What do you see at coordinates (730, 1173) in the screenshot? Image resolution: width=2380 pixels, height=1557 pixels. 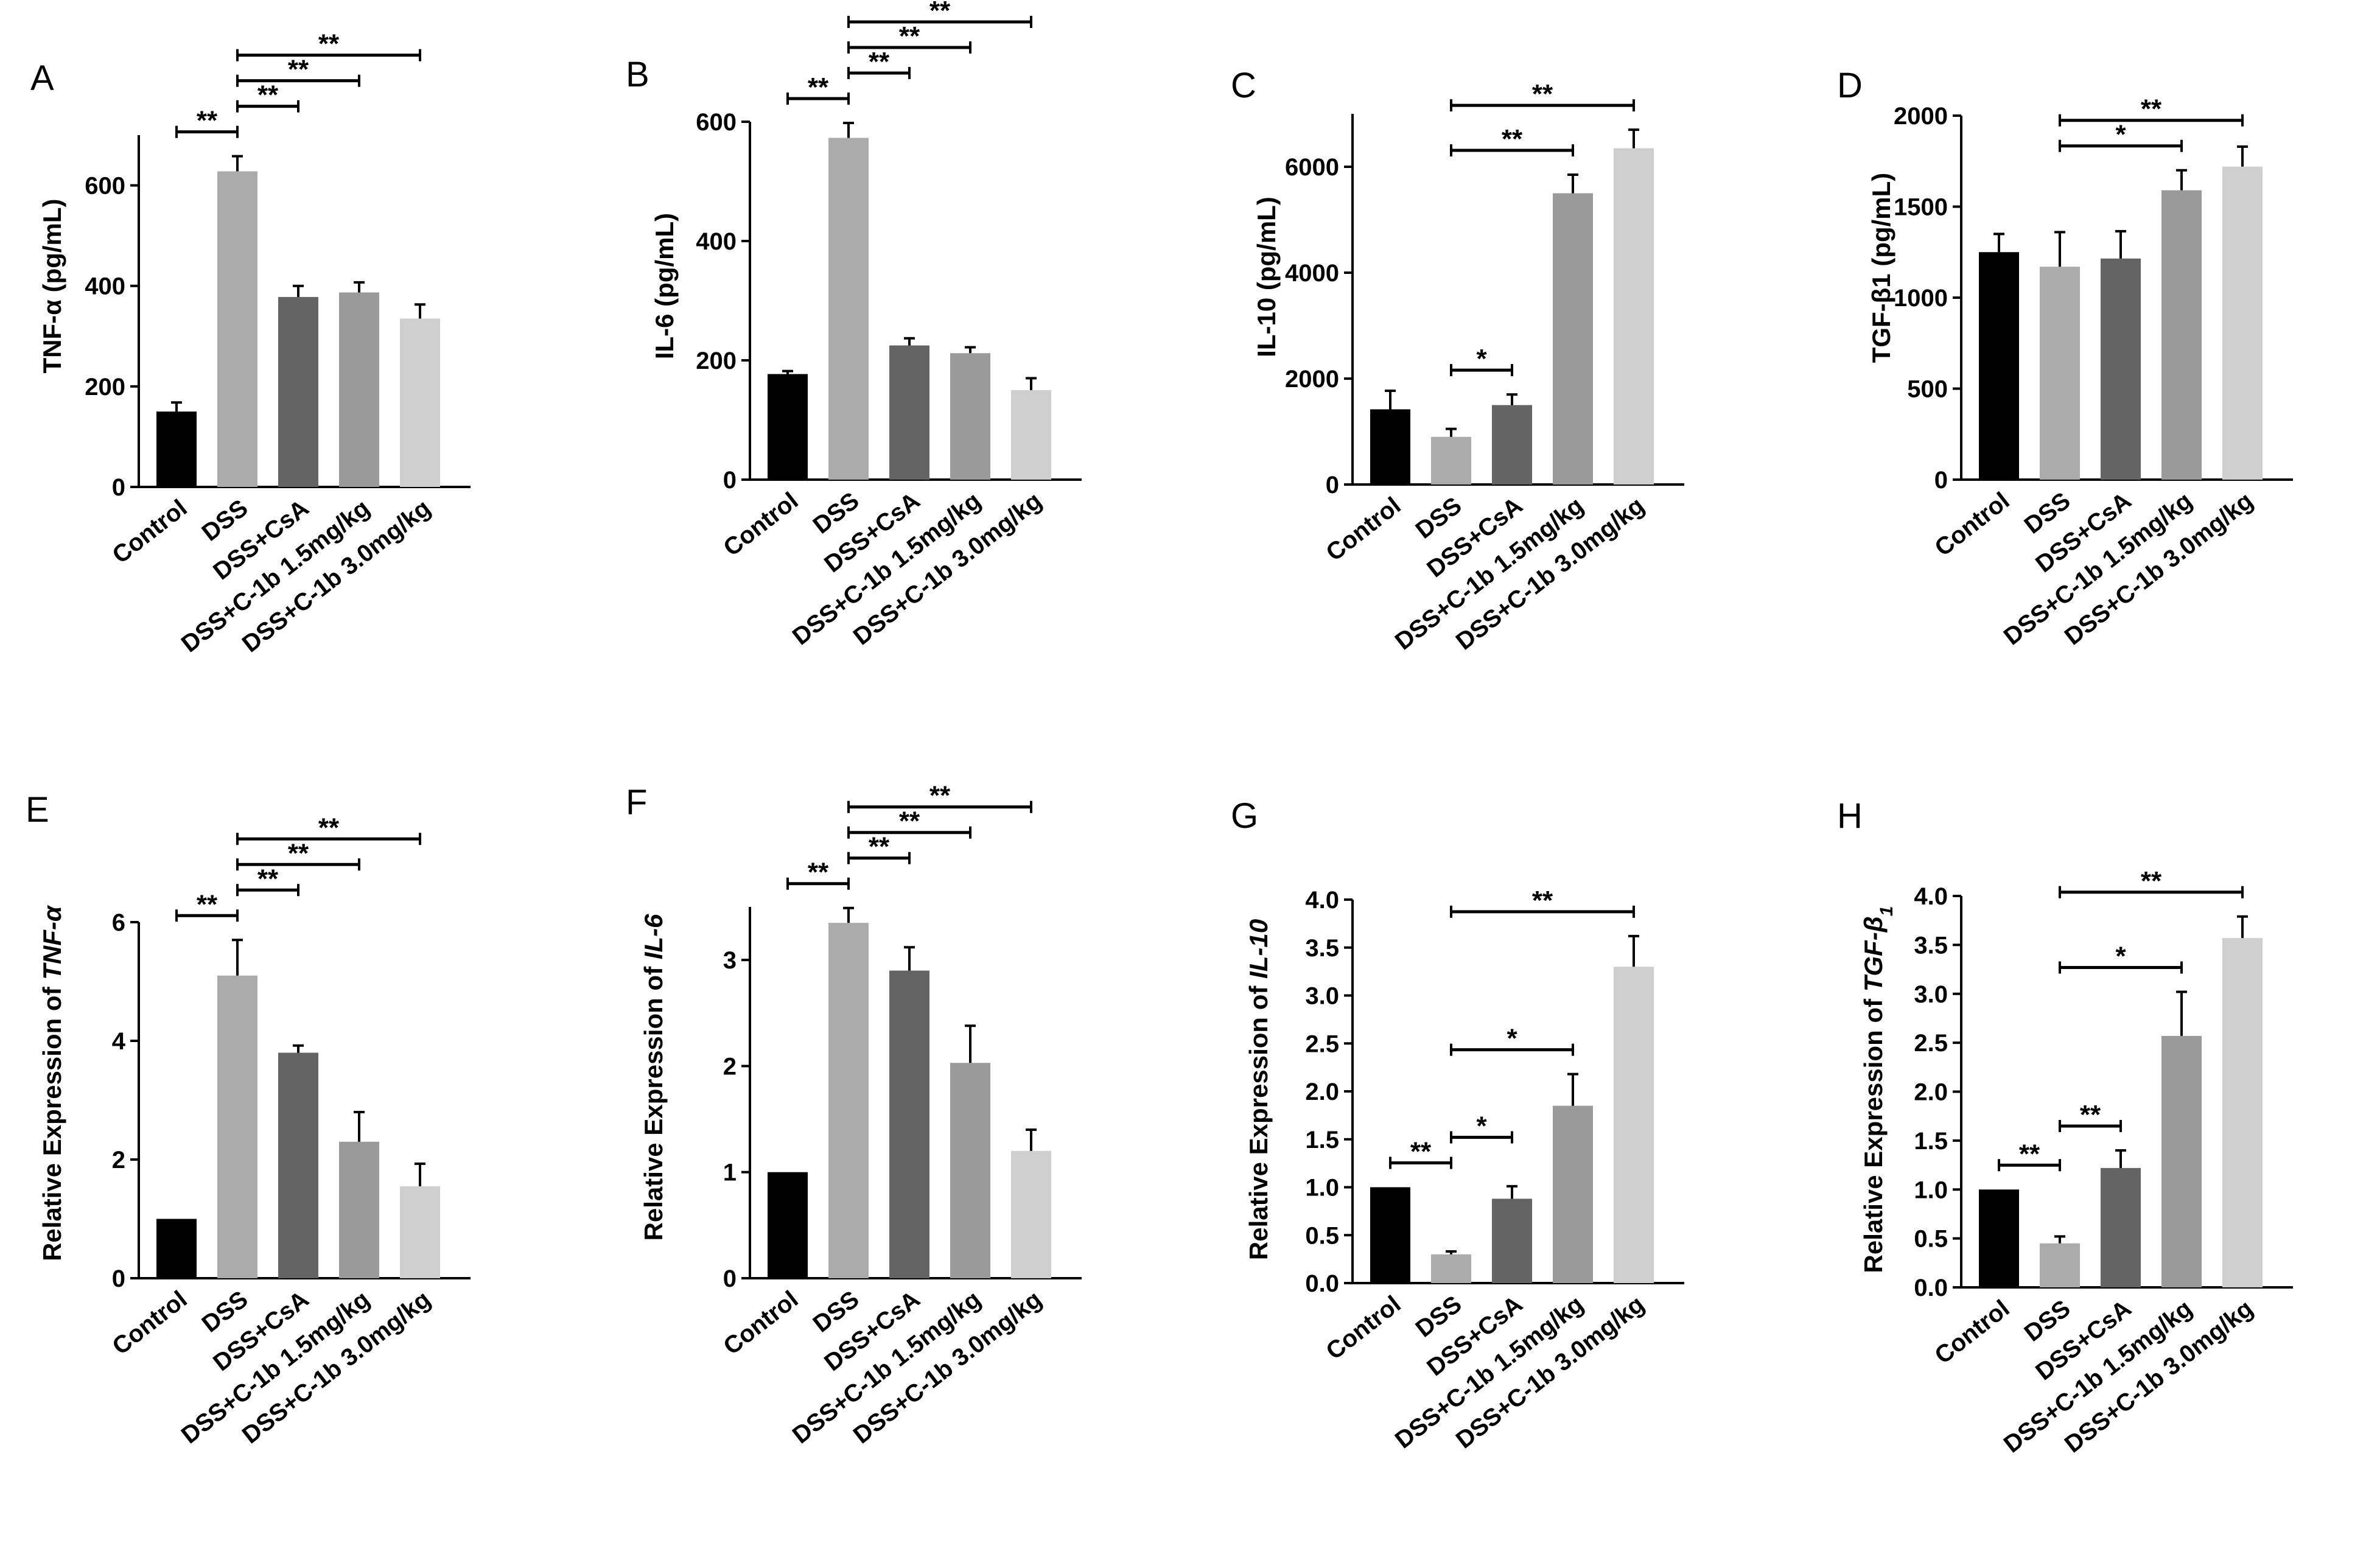 I see `y-tick-label: 1` at bounding box center [730, 1173].